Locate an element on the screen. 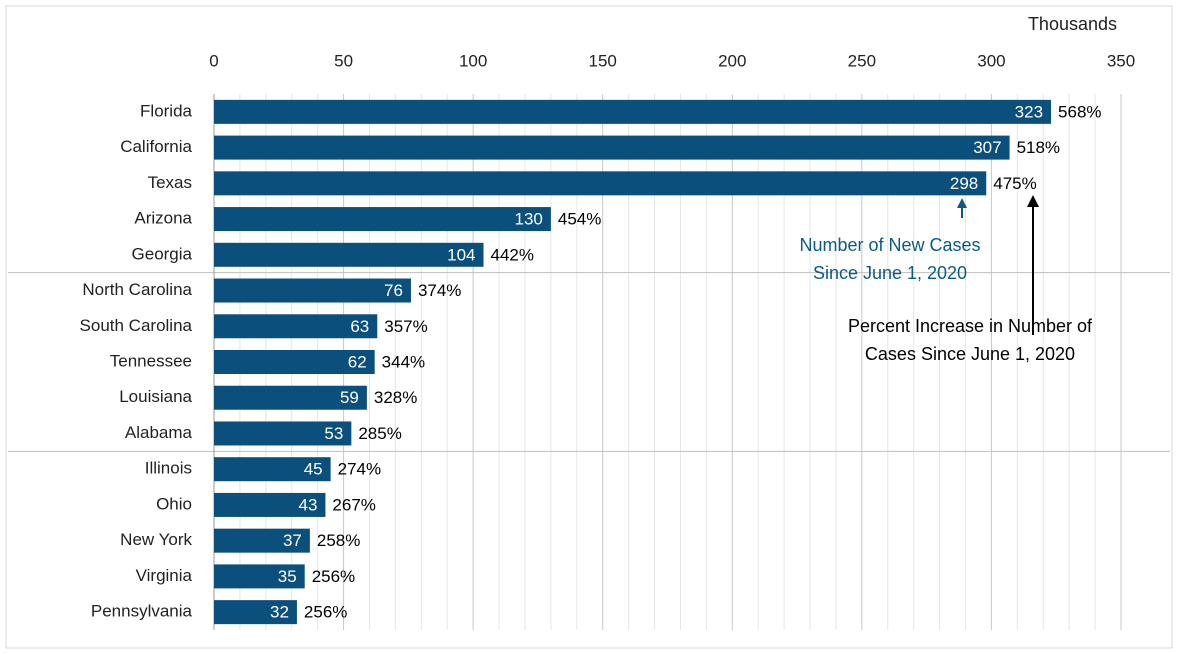 This screenshot has height=654, width=1178. percent-label: 475% is located at coordinates (1014, 183).